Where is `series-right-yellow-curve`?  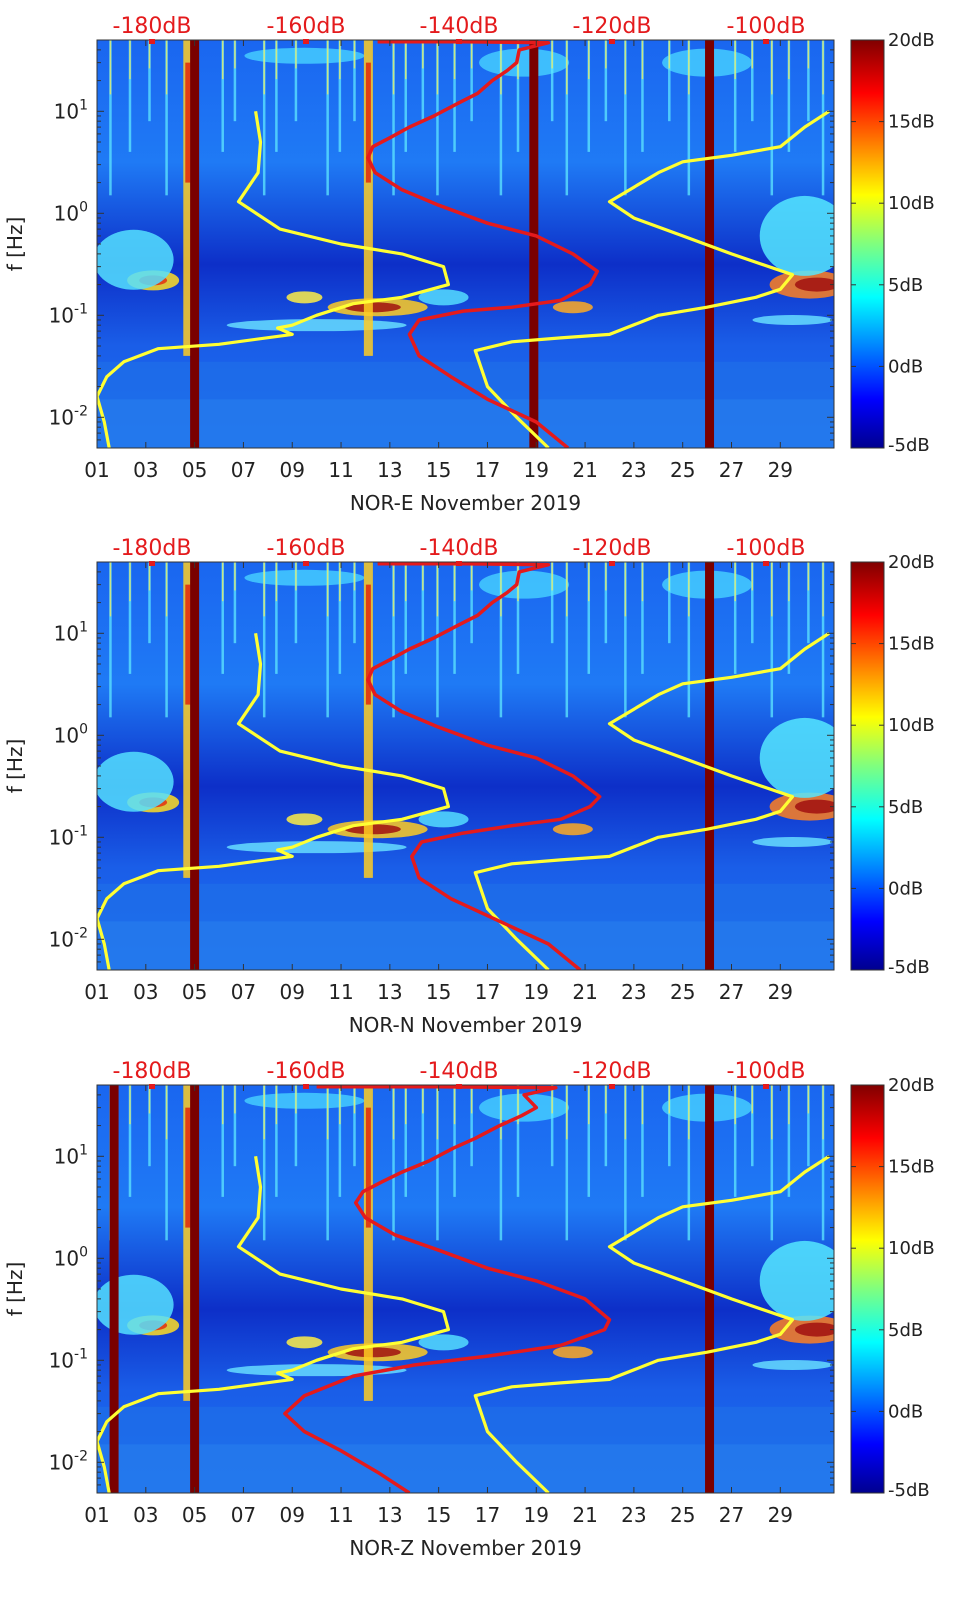 series-right-yellow-curve is located at coordinates (651, 800).